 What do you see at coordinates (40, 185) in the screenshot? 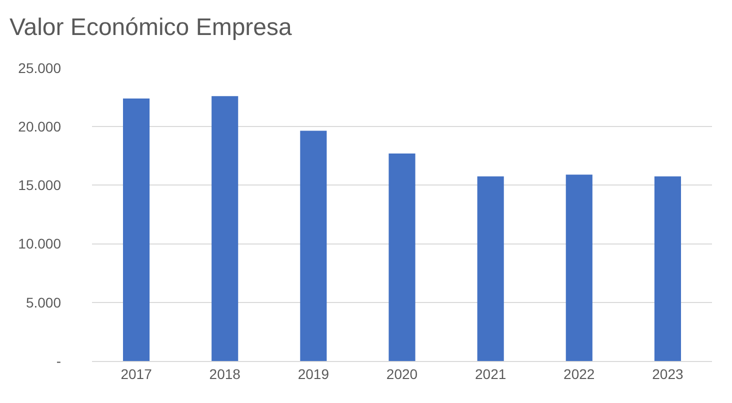
I see `y-tick-label: 15.000` at bounding box center [40, 185].